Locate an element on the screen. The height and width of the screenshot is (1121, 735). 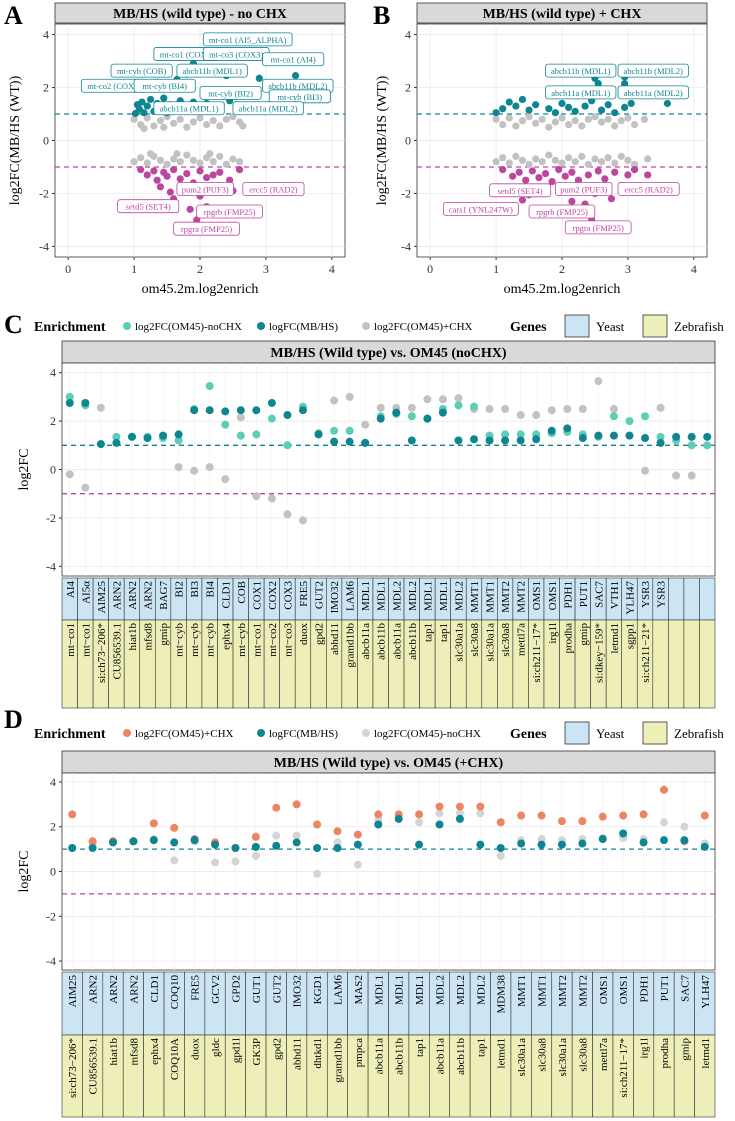
zebrafish-gene-label: tap1 is located at coordinates (428, 632).